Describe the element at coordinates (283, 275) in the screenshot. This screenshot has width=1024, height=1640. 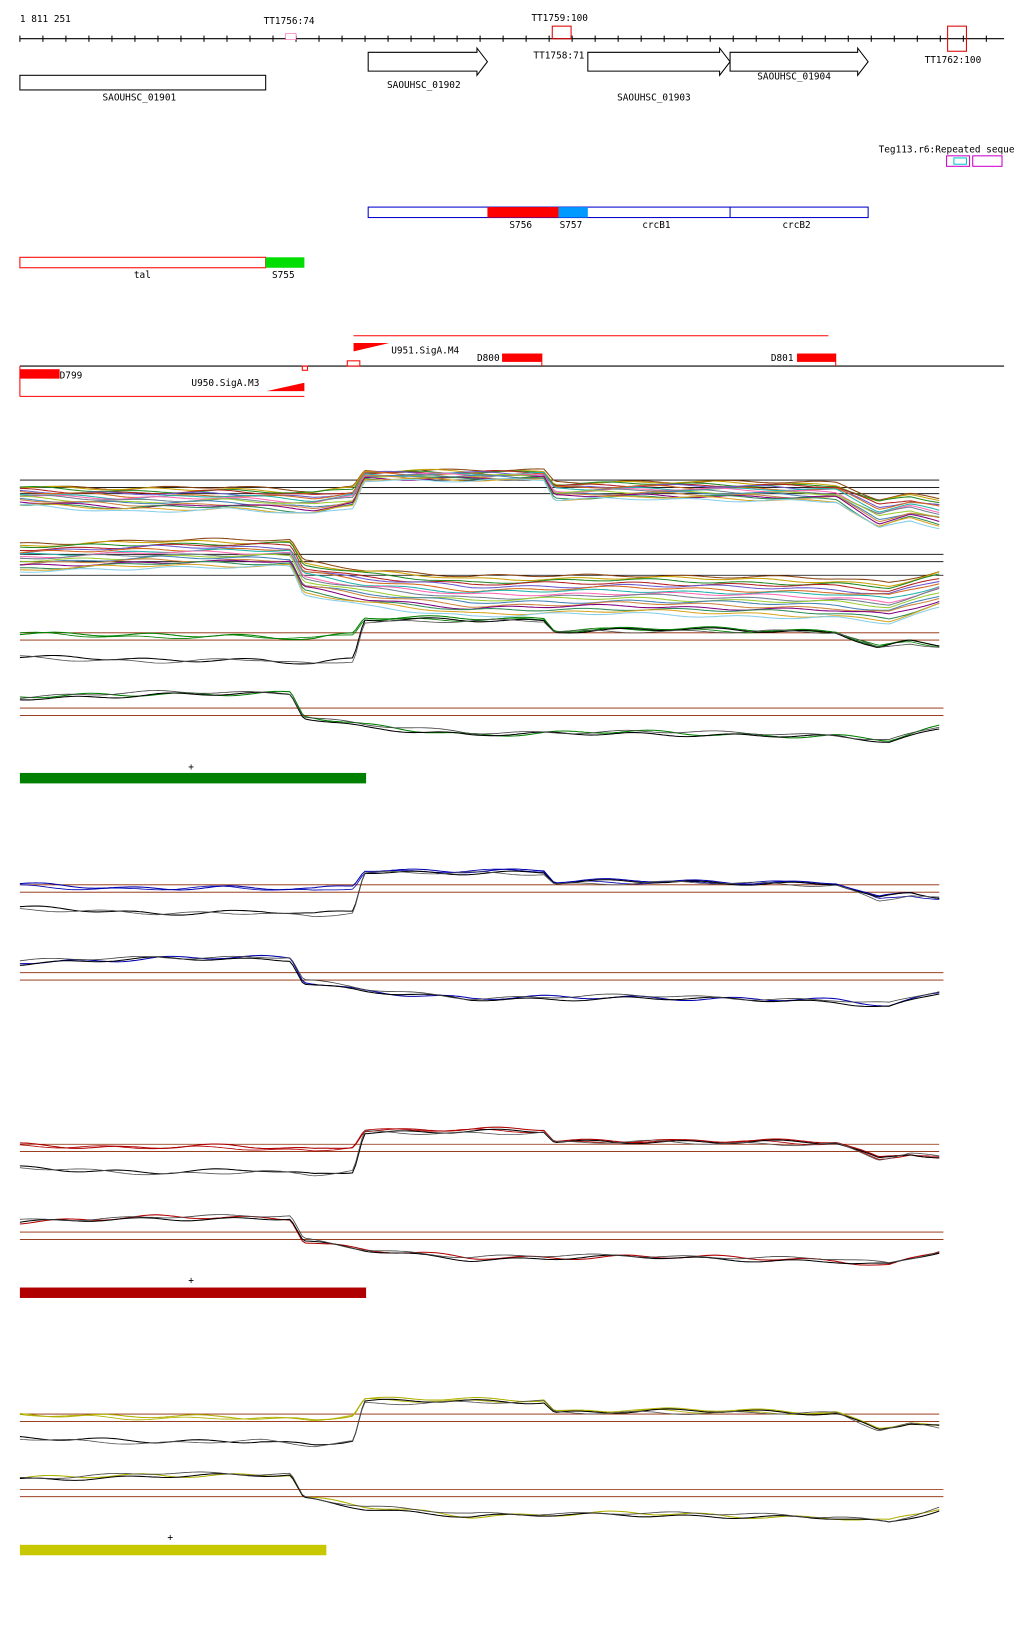
I see `region-label: S755` at that location.